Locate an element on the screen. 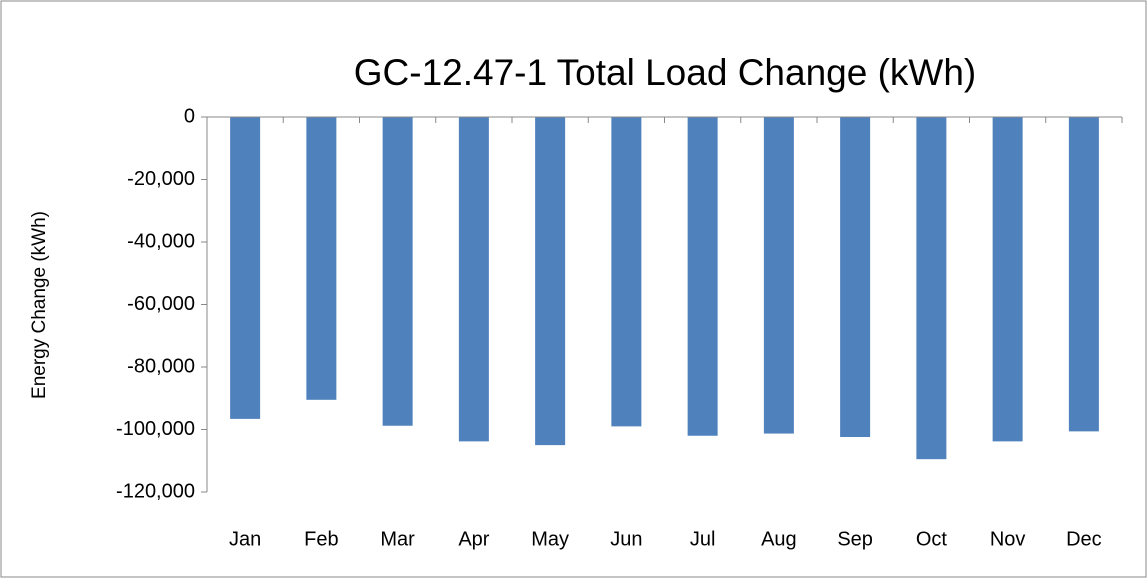  y-tick-label: -100,000 is located at coordinates (155, 429).